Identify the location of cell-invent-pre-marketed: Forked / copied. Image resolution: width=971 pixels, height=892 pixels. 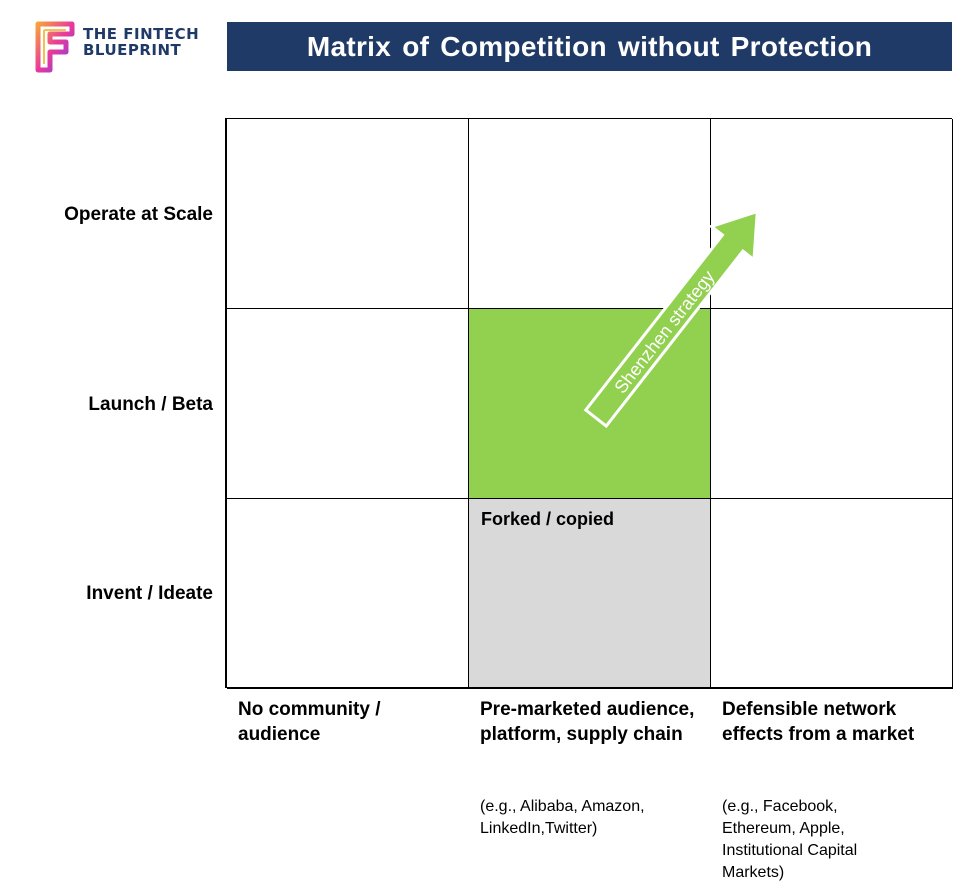
(590, 594).